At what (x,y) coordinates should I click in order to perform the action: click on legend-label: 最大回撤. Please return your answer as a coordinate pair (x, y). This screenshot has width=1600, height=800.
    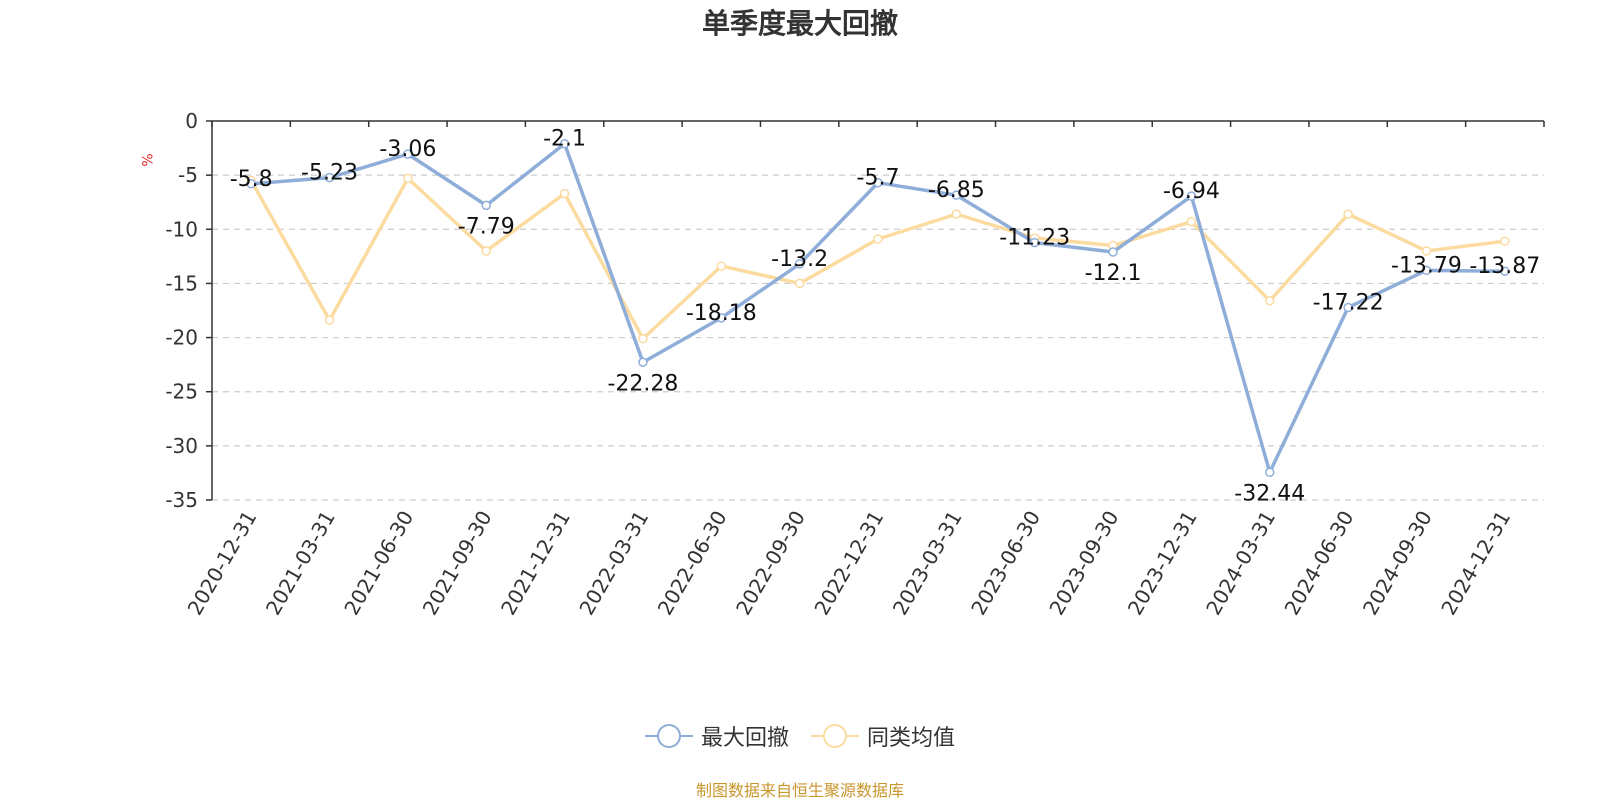
    Looking at the image, I should click on (744, 738).